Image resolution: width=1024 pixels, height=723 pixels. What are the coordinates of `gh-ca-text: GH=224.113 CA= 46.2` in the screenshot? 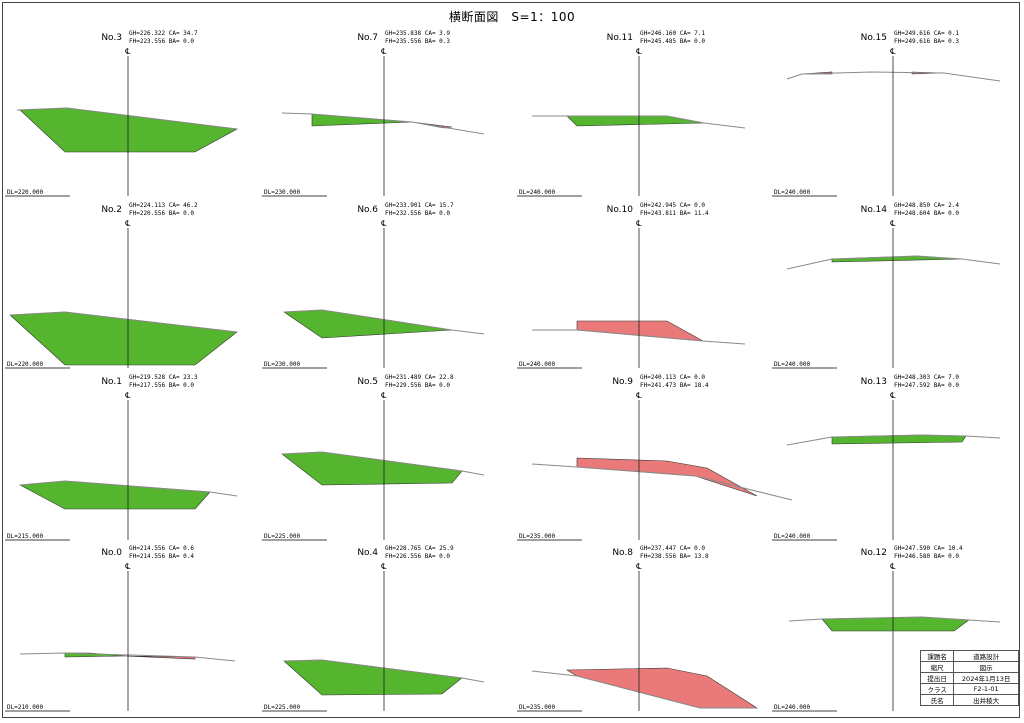 It's located at (163, 205).